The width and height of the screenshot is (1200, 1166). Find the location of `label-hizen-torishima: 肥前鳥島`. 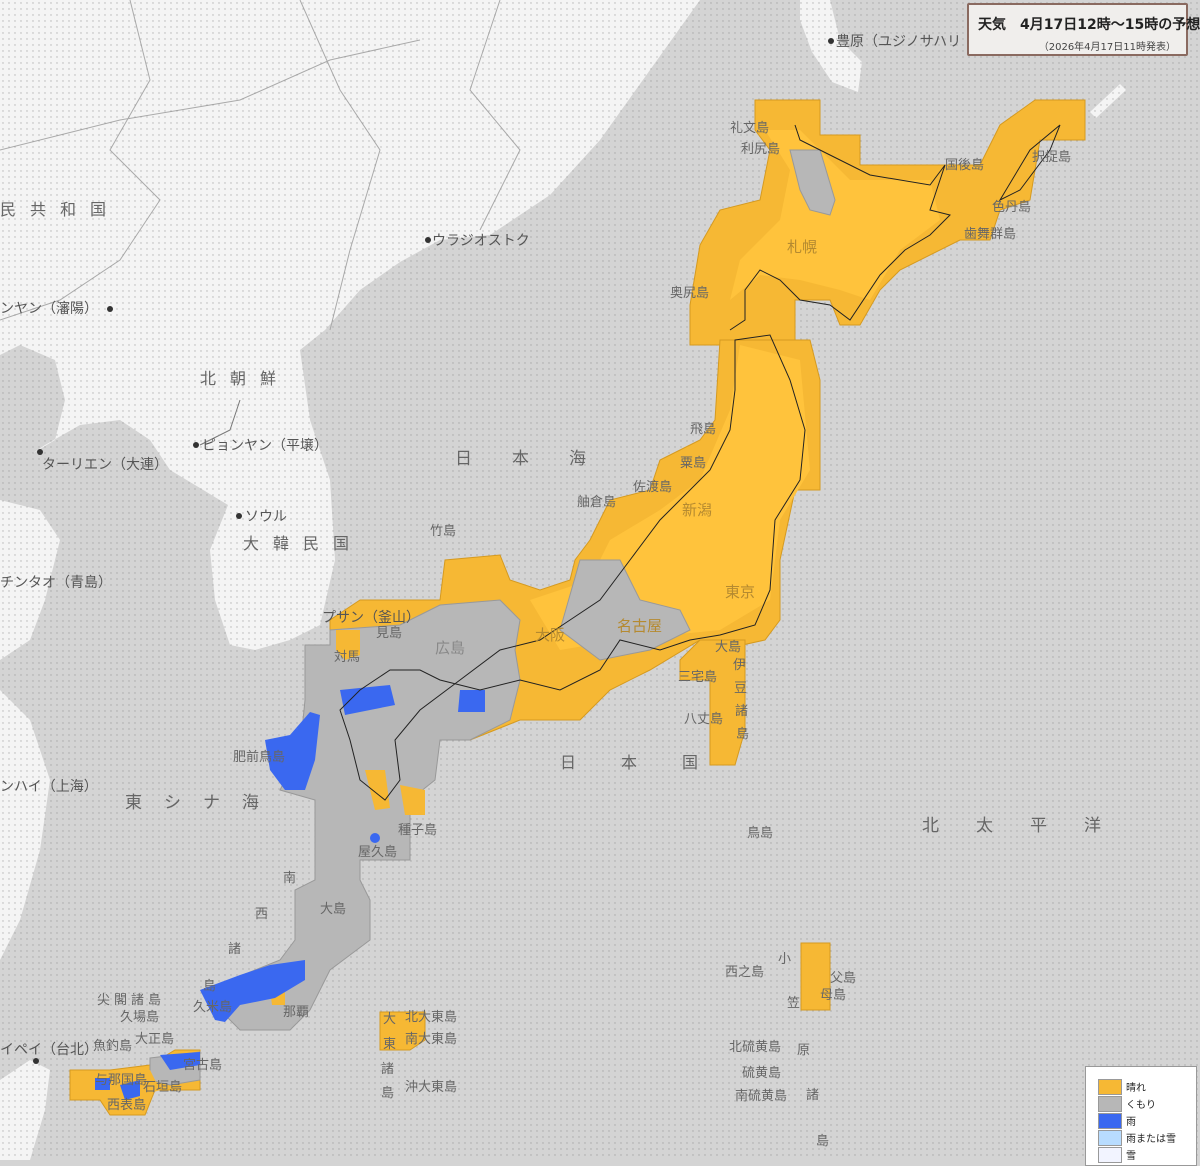

label-hizen-torishima: 肥前鳥島 is located at coordinates (259, 757).